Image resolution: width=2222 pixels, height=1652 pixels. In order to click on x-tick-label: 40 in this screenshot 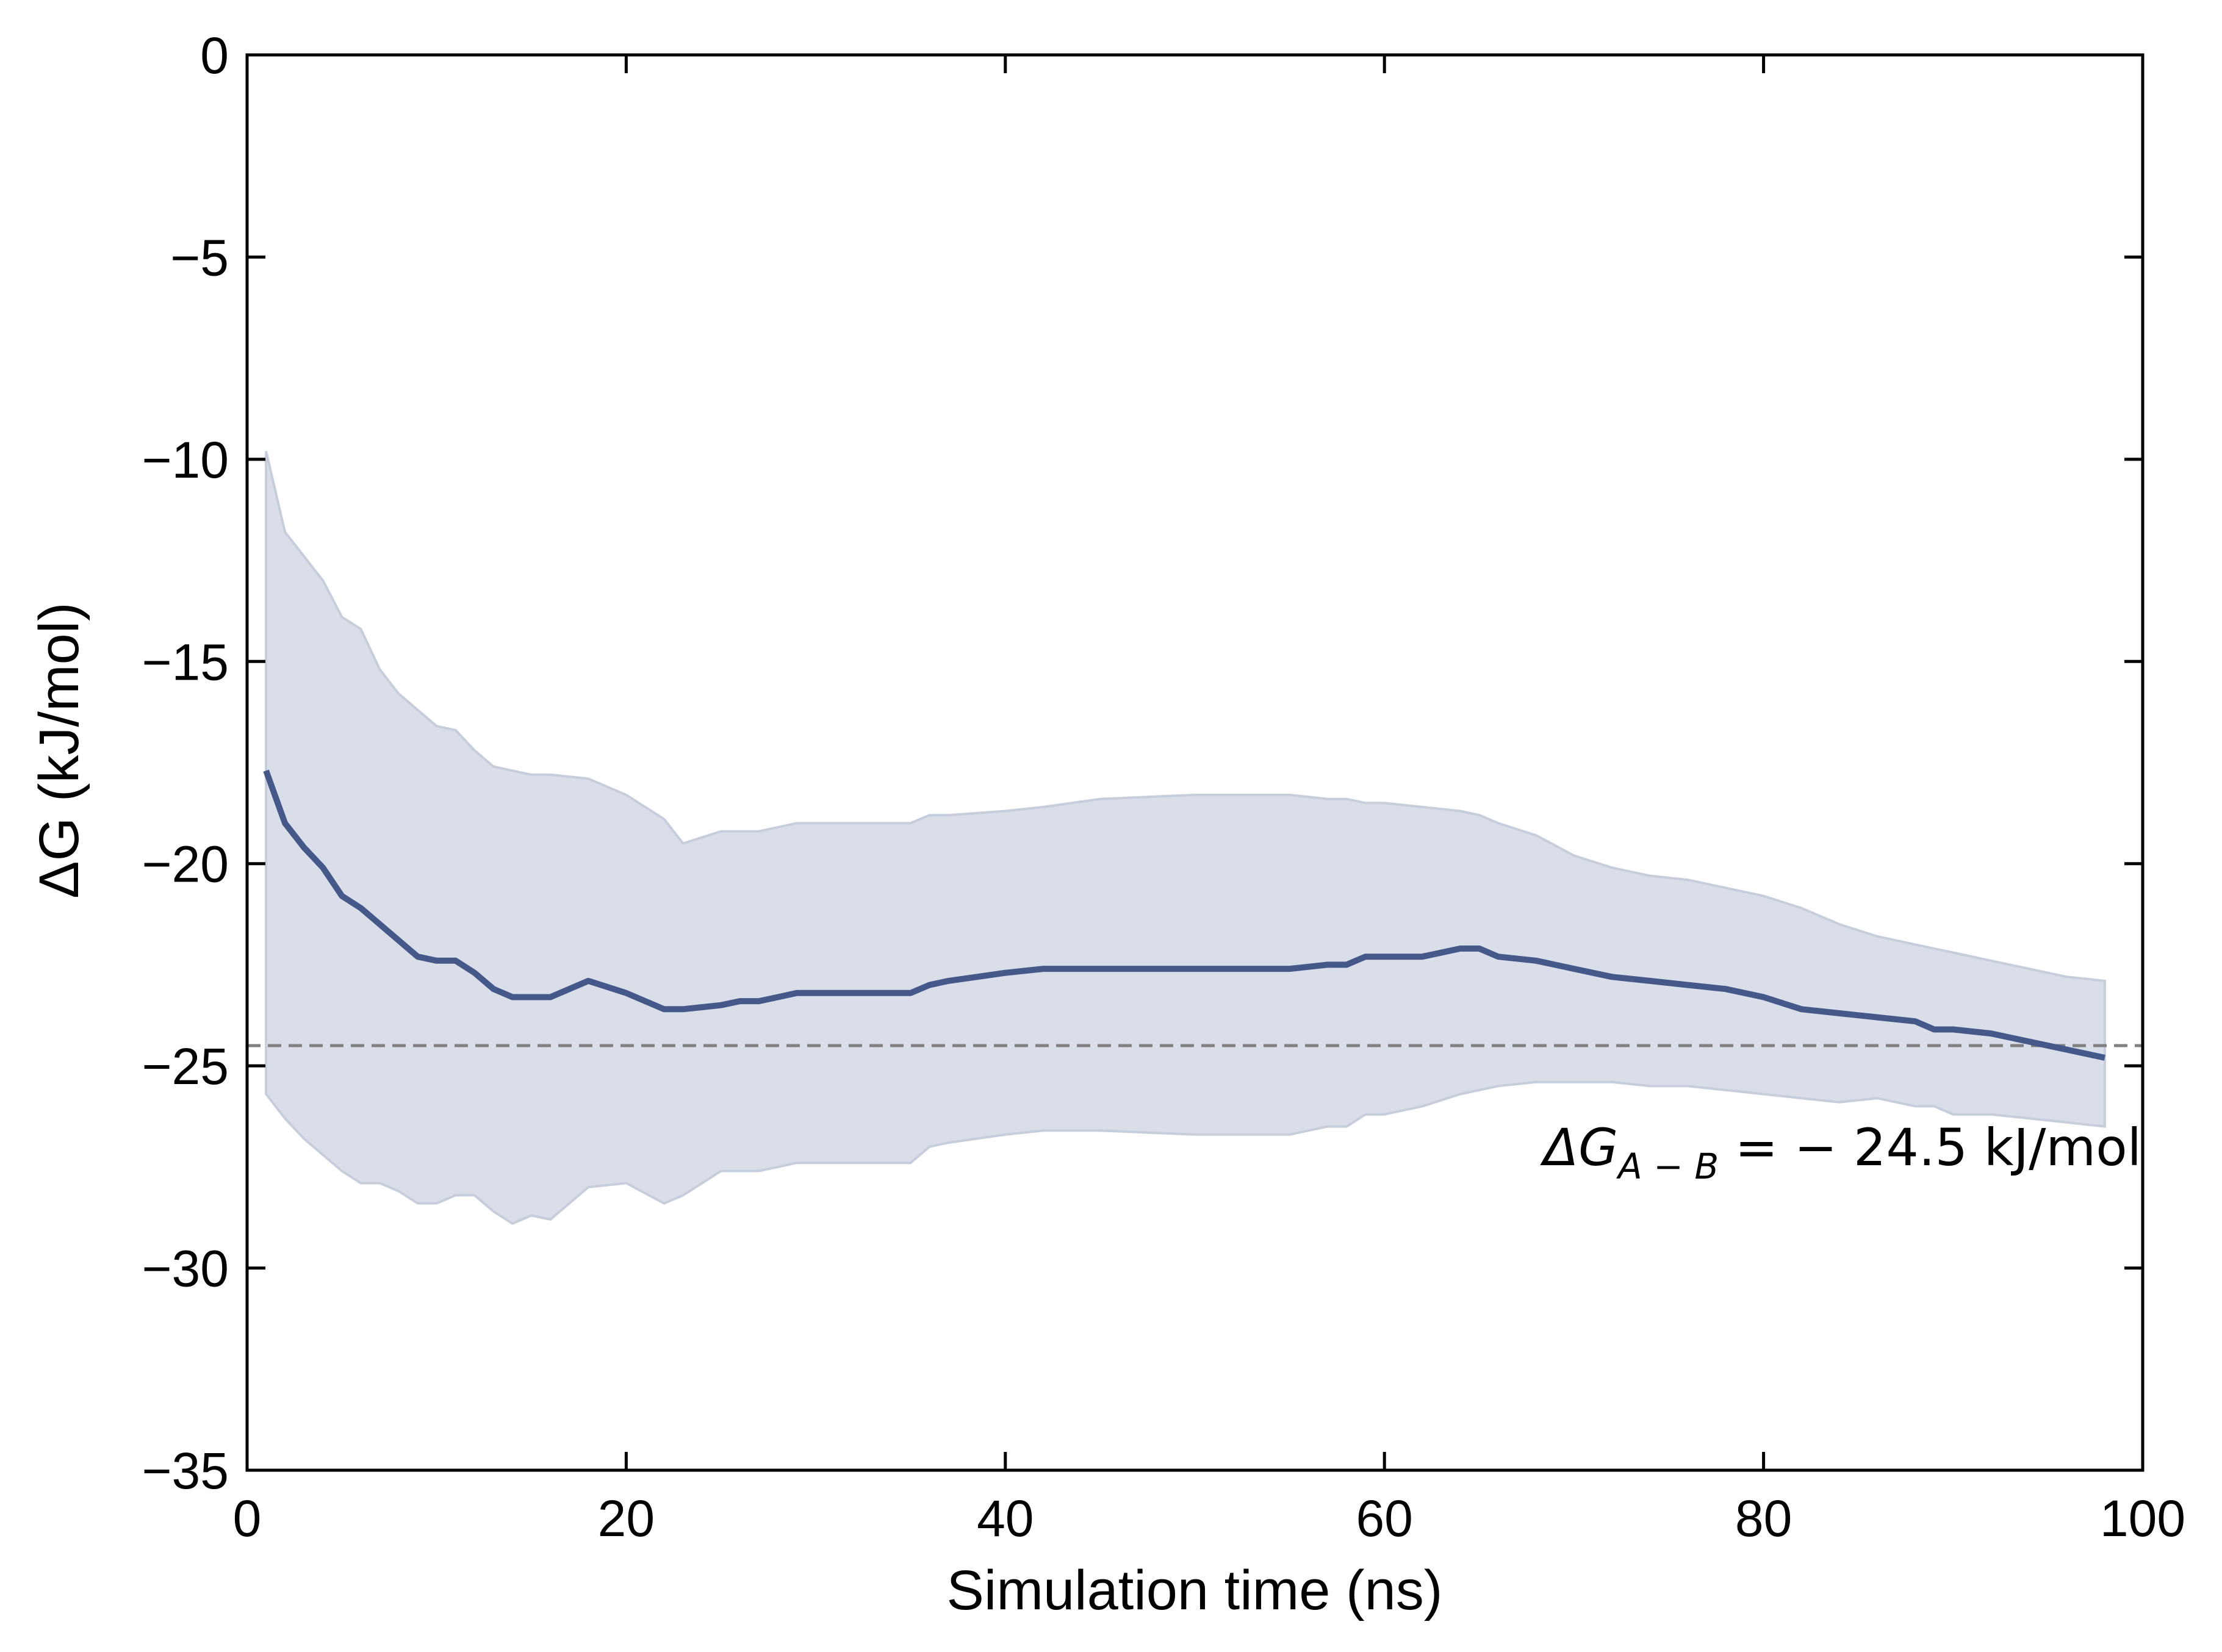, I will do `click(1005, 1518)`.